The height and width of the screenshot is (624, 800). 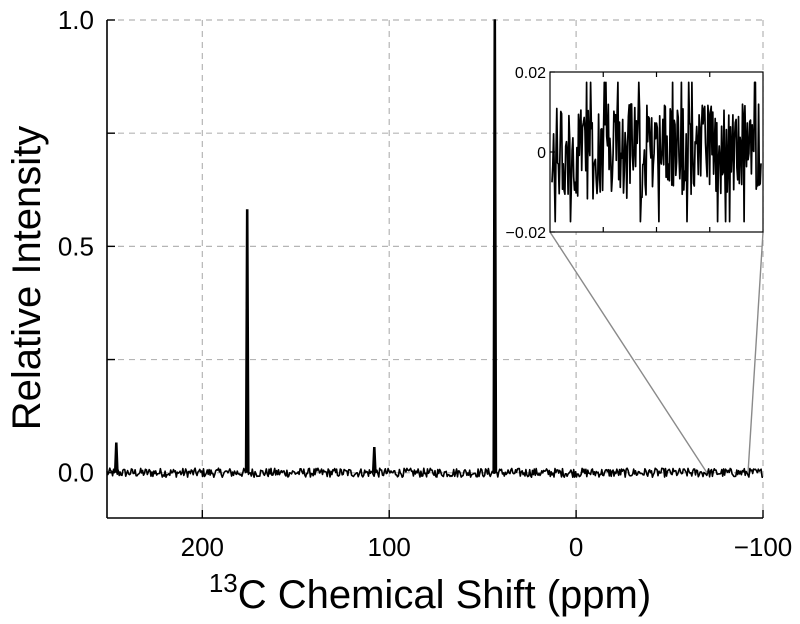 I want to click on inset-axes: −0.02 0 0.02, so click(x=635, y=153).